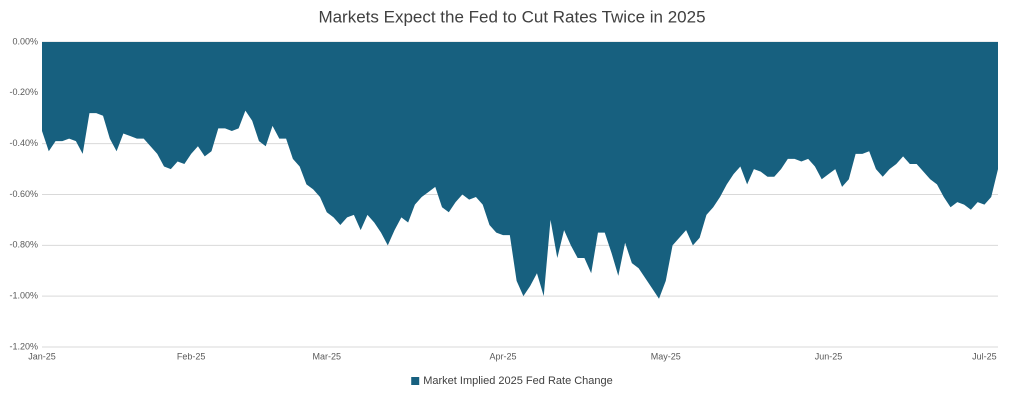  I want to click on x-tick-label: Apr-25, so click(503, 356).